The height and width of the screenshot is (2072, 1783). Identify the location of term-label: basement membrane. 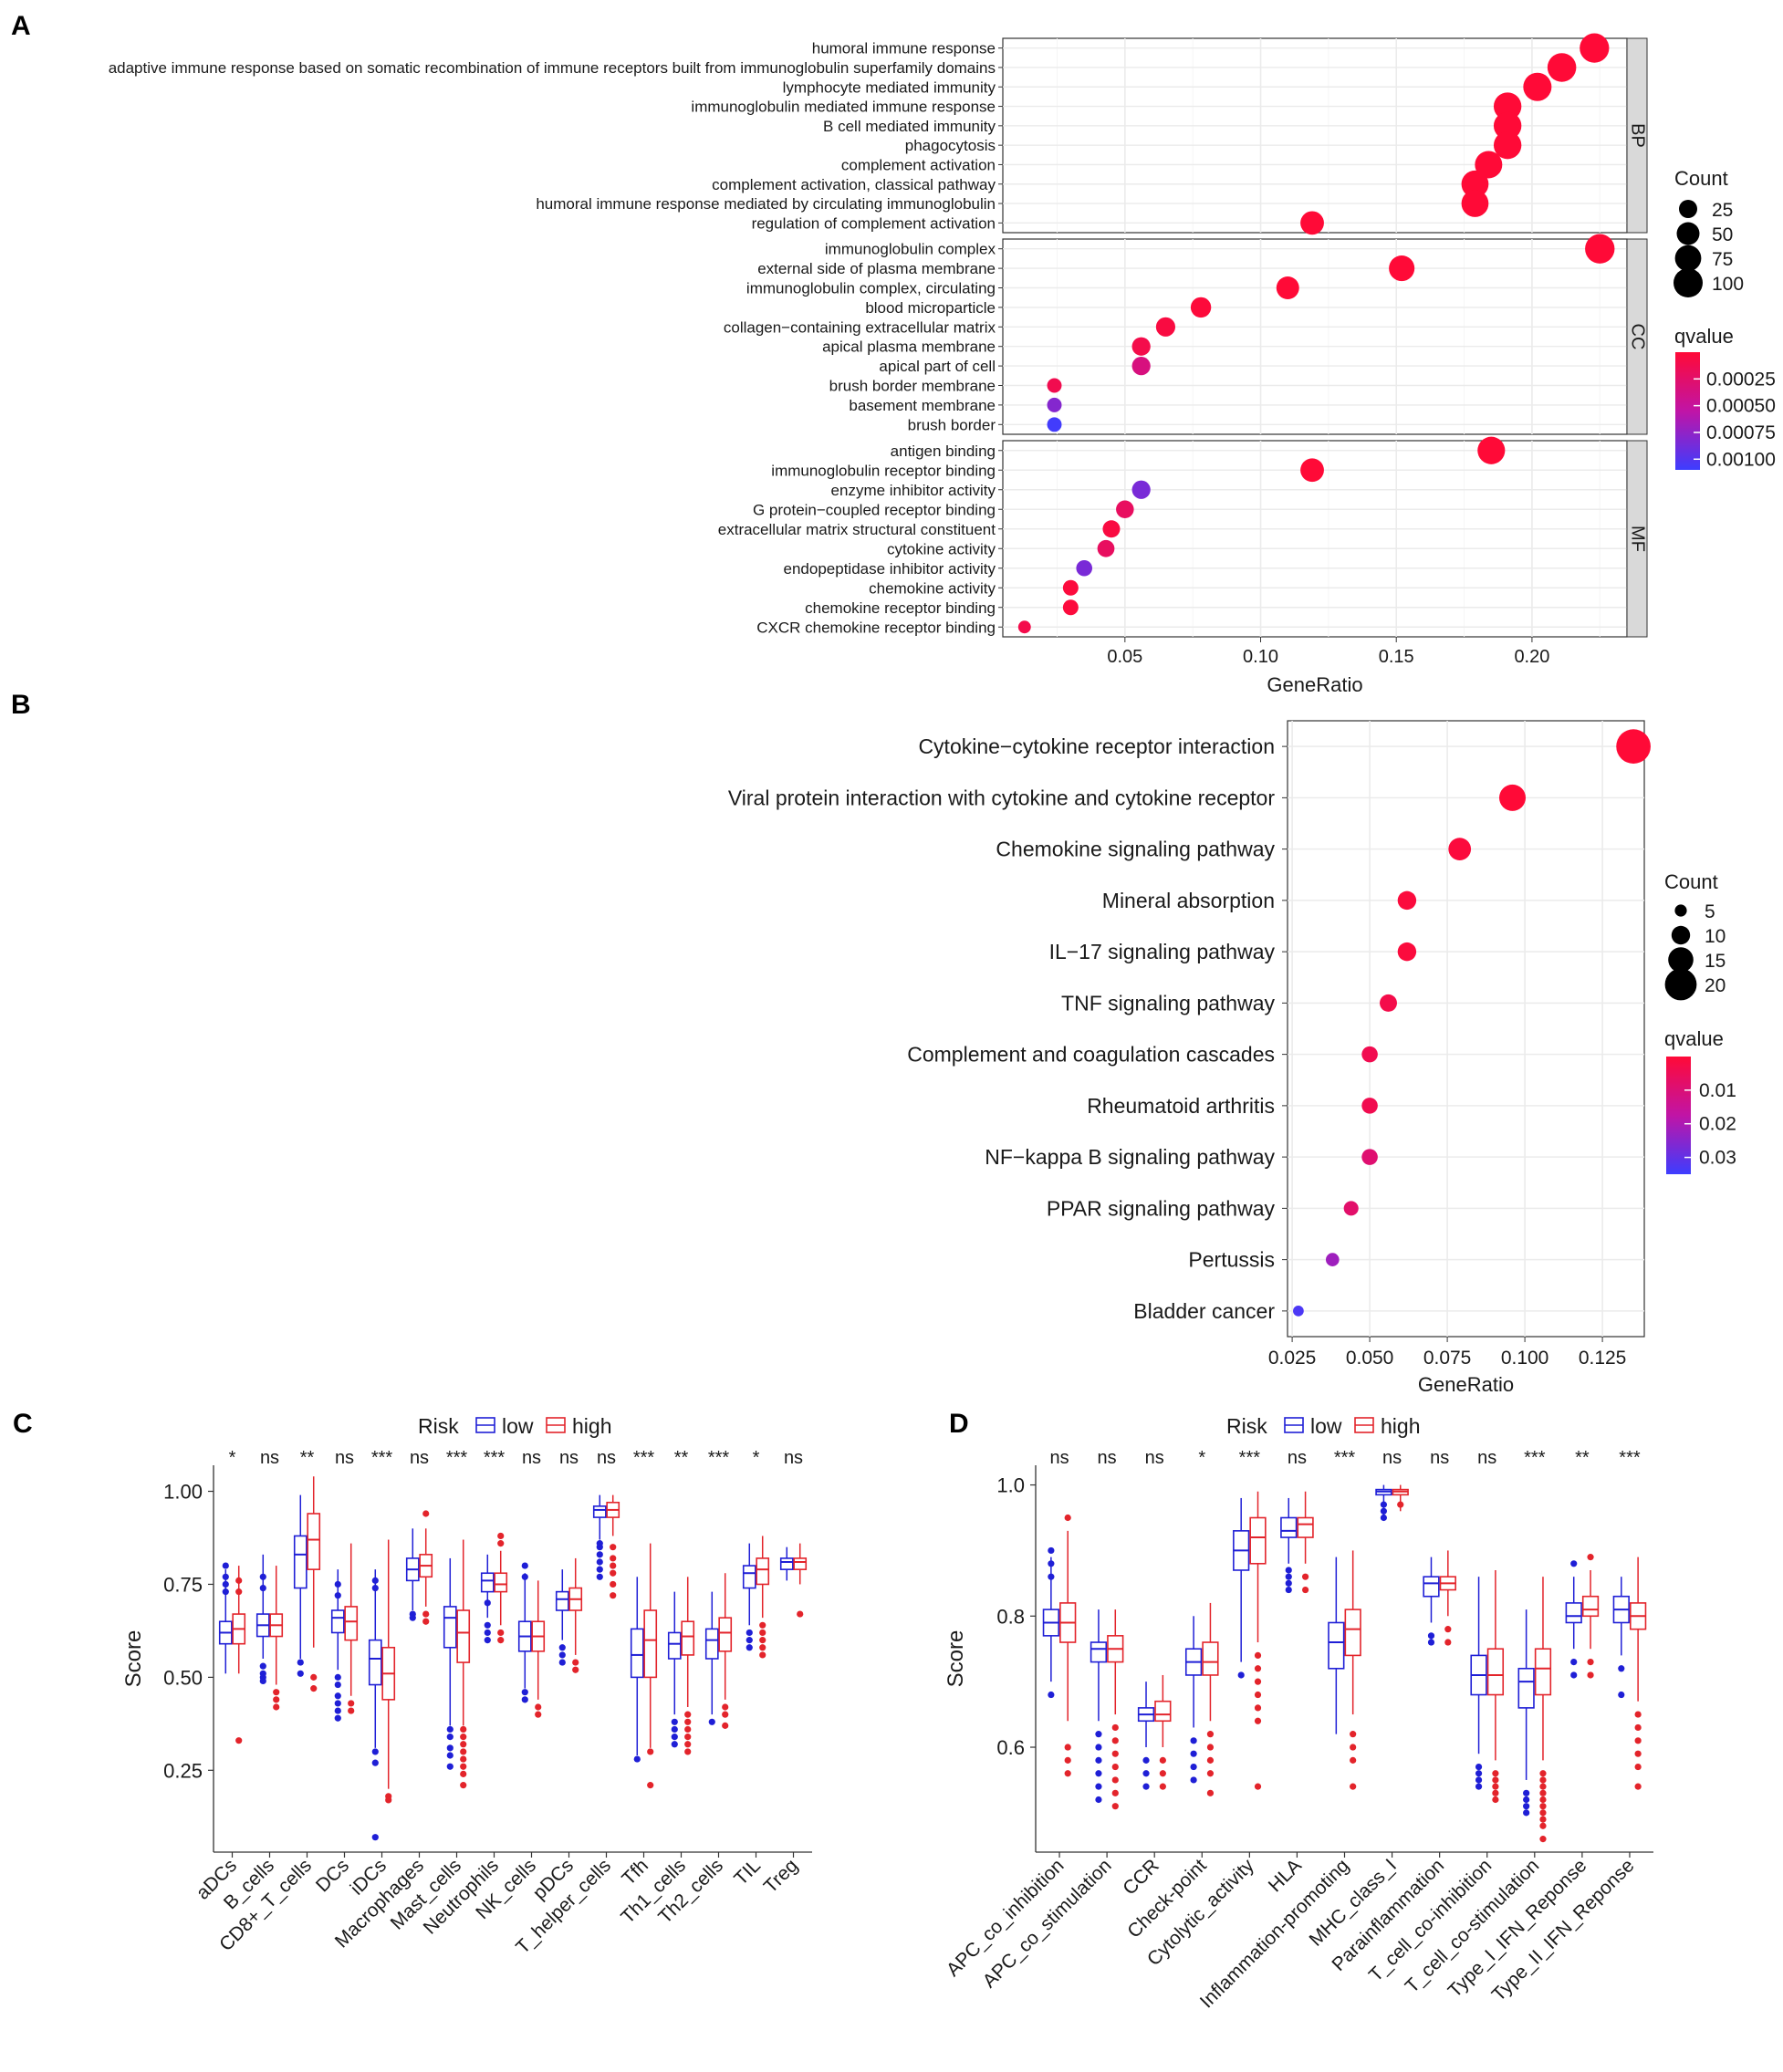
(923, 405).